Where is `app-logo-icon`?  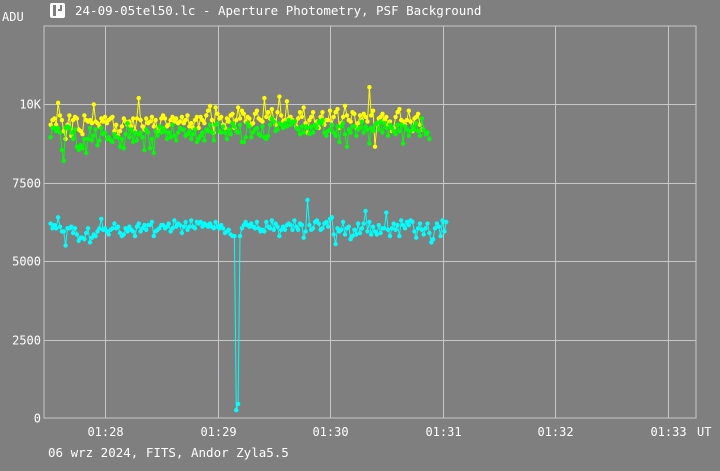 app-logo-icon is located at coordinates (57, 10).